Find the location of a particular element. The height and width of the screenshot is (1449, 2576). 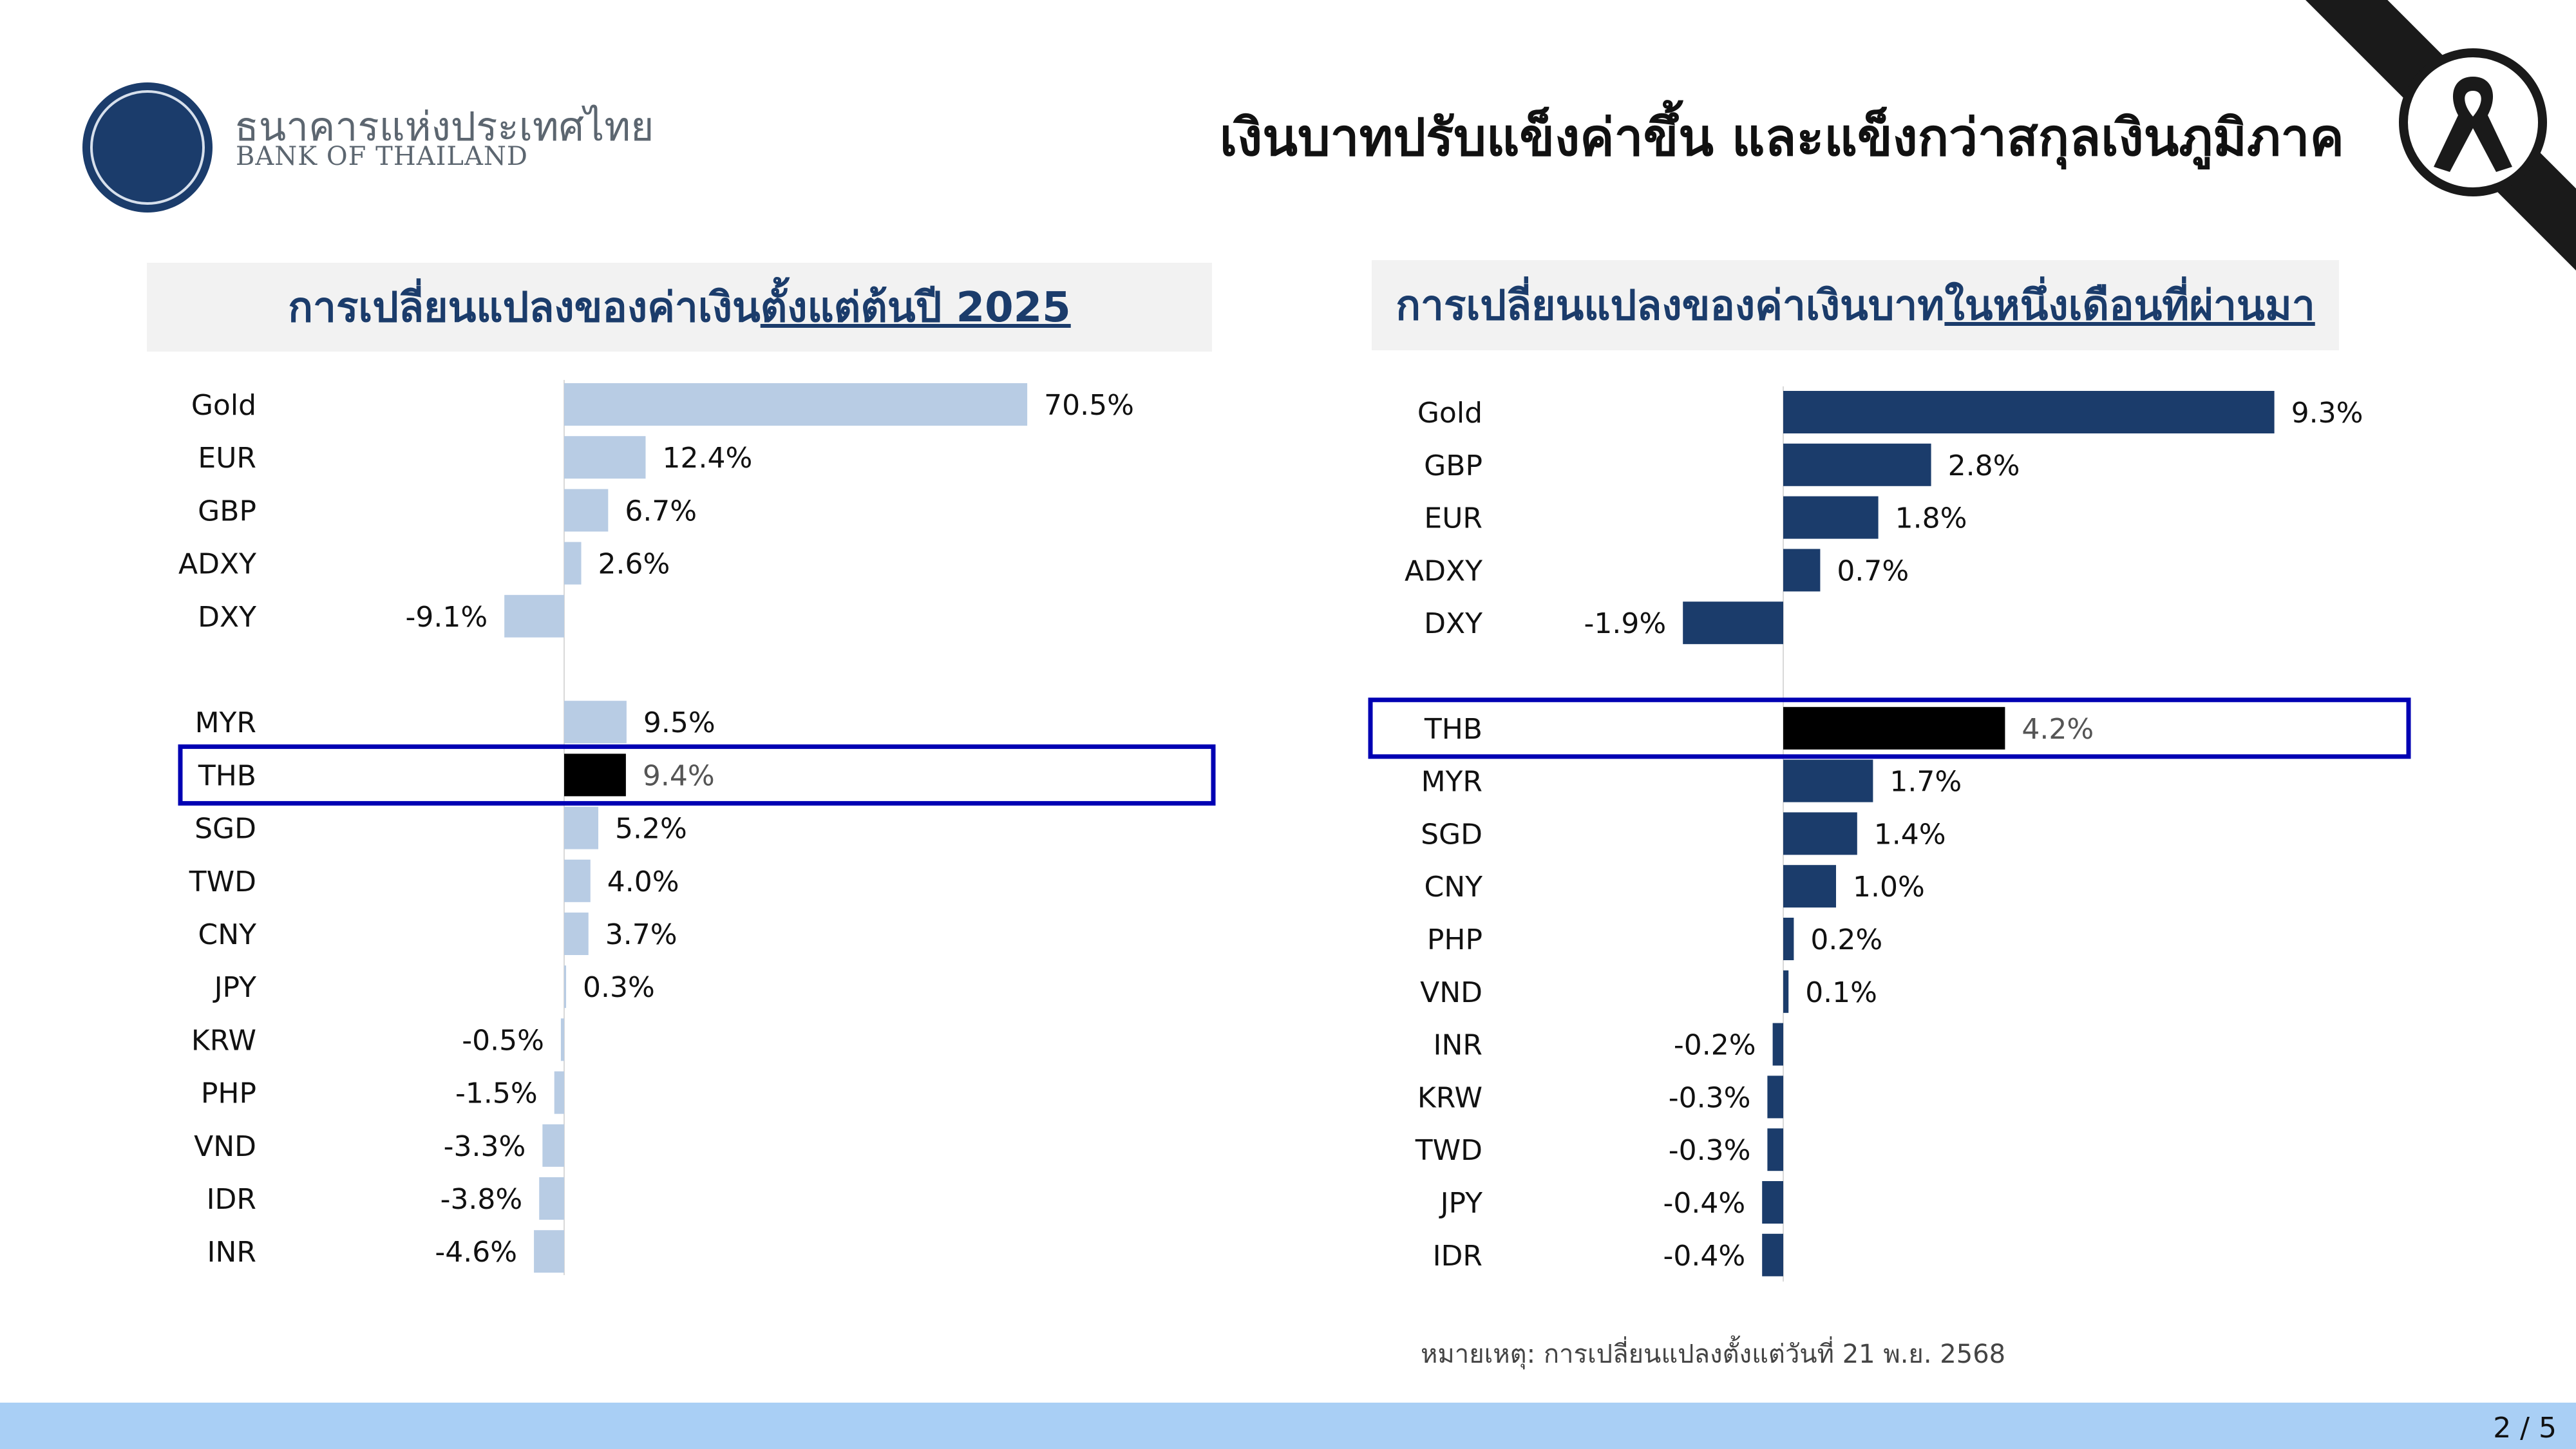

right-value-label-gbp: 2.8% is located at coordinates (1984, 466).